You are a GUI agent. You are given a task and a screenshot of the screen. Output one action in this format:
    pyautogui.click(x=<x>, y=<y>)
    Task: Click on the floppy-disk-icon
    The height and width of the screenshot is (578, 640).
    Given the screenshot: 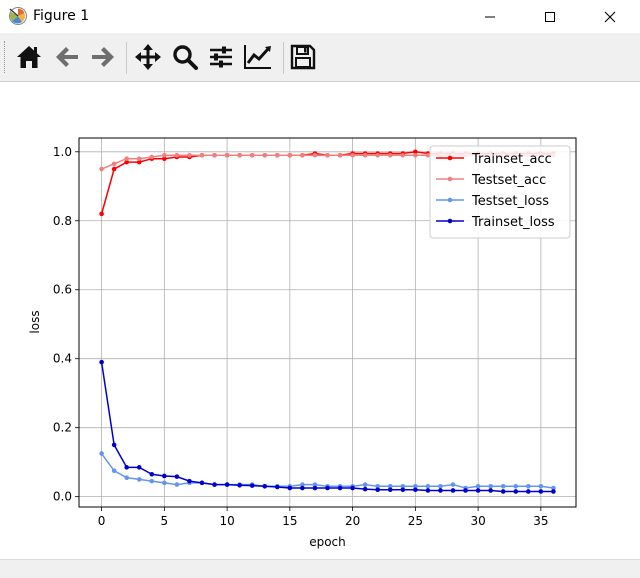 What is the action you would take?
    pyautogui.click(x=303, y=57)
    